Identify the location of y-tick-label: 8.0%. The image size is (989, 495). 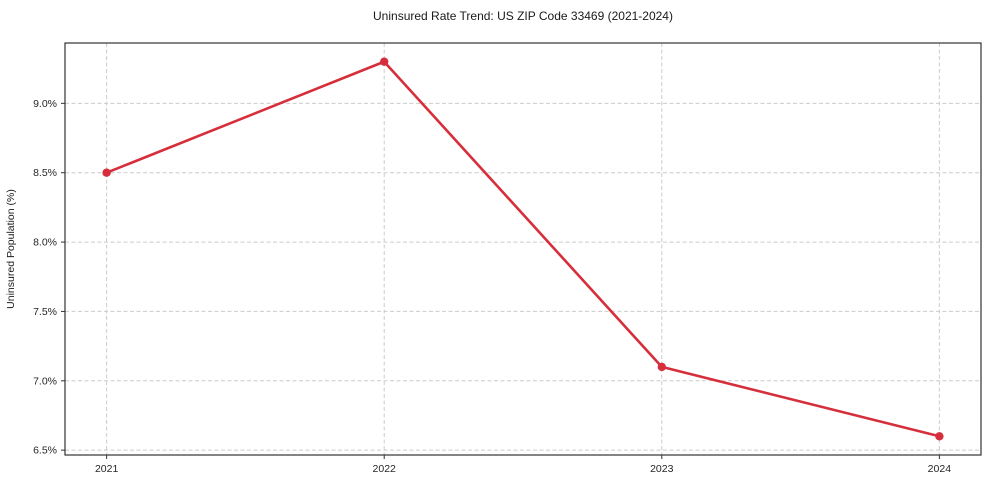
(45, 243).